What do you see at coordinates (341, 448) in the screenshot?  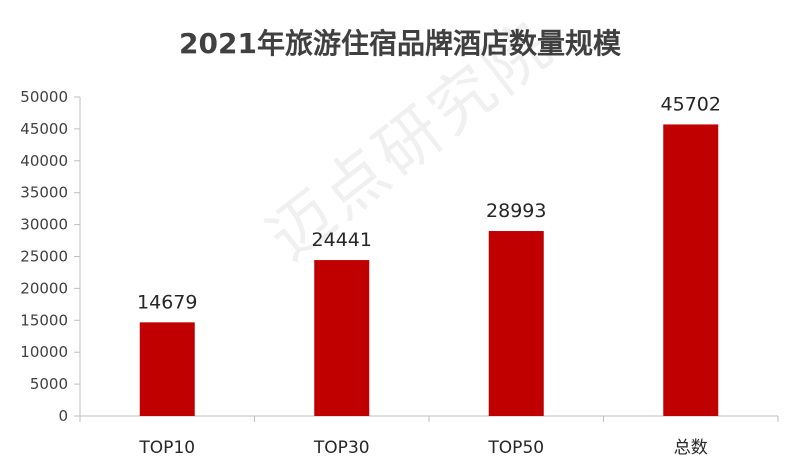 I see `x-category-label: TOP30` at bounding box center [341, 448].